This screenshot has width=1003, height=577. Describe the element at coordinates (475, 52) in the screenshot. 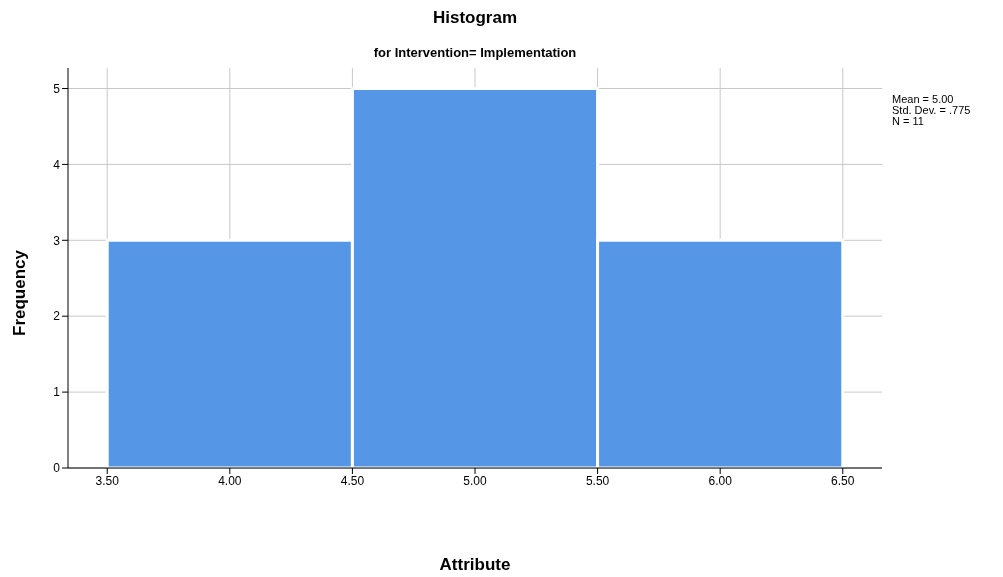

I see `chart-subtitle: for Intervention= Implementation` at that location.